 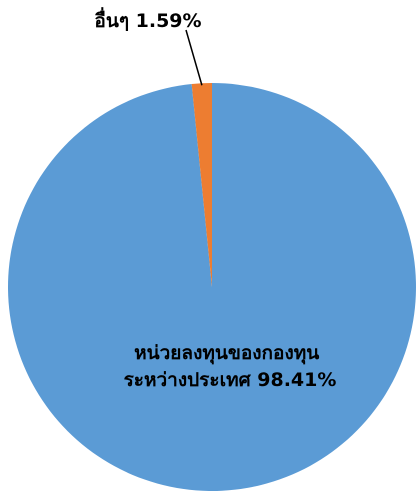 I want to click on leader-line-other, so click(x=194, y=57).